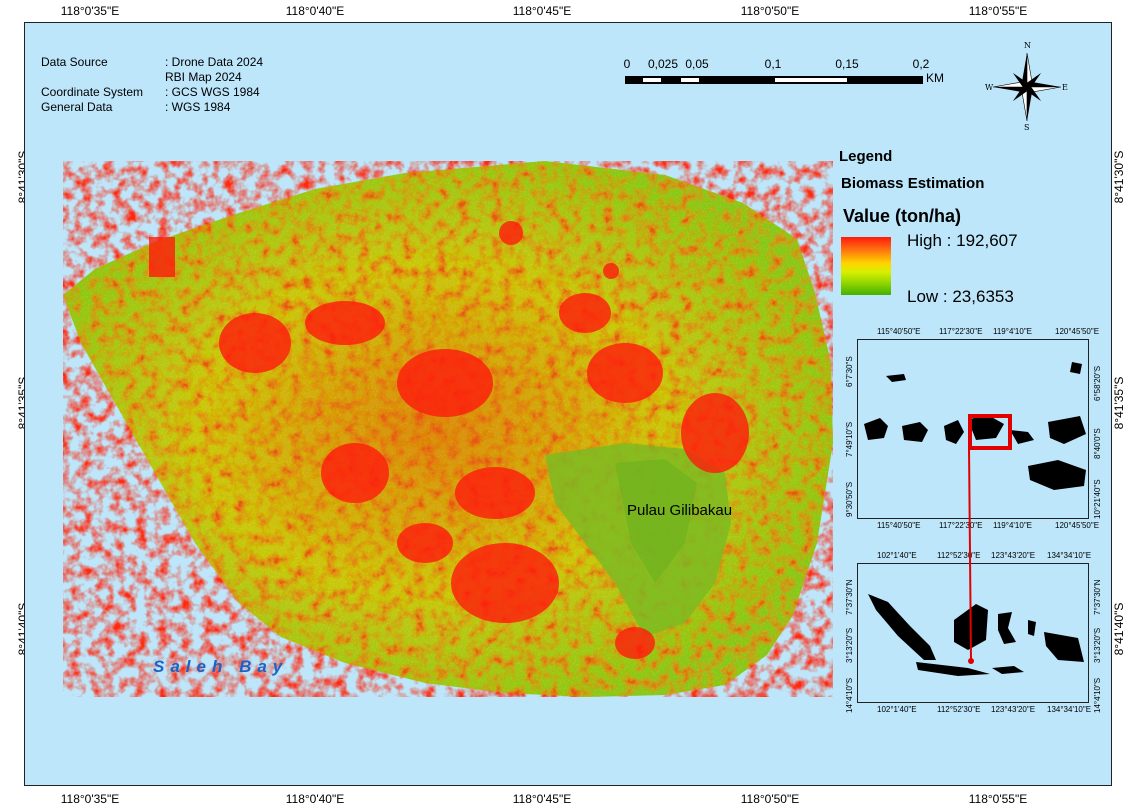  Describe the element at coordinates (774, 80) in the screenshot. I see `scale-bar-graphic` at that location.